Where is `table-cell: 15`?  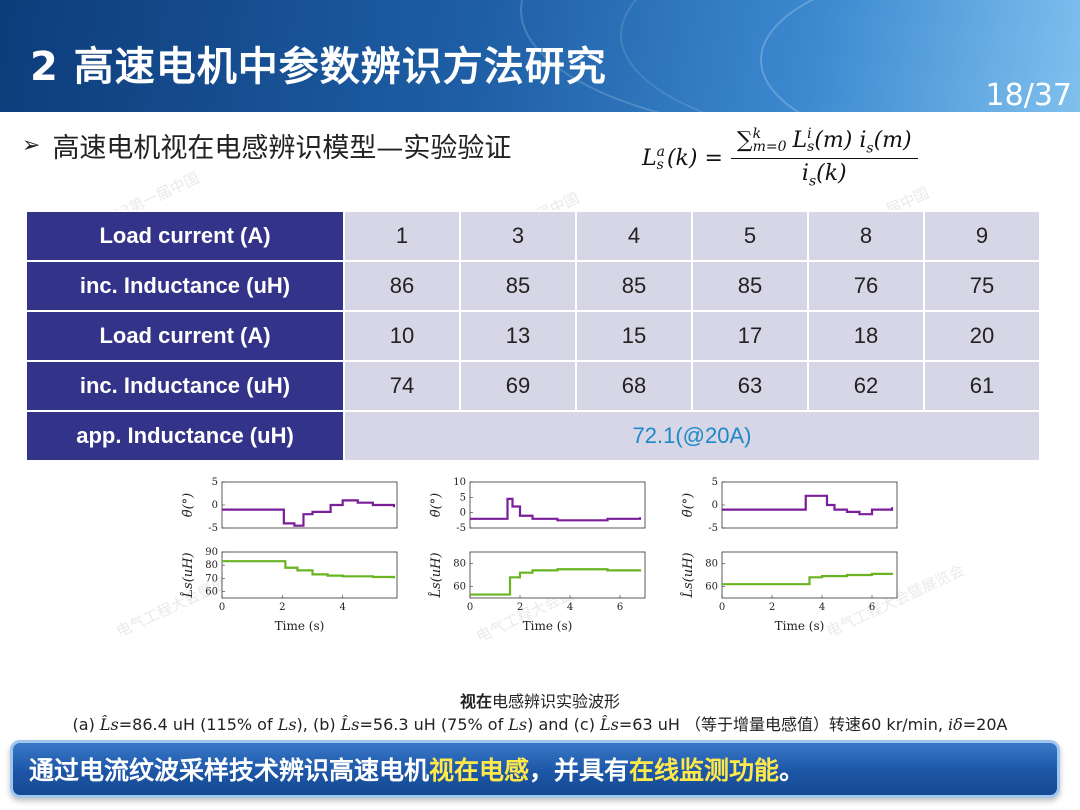
table-cell: 15 is located at coordinates (634, 336).